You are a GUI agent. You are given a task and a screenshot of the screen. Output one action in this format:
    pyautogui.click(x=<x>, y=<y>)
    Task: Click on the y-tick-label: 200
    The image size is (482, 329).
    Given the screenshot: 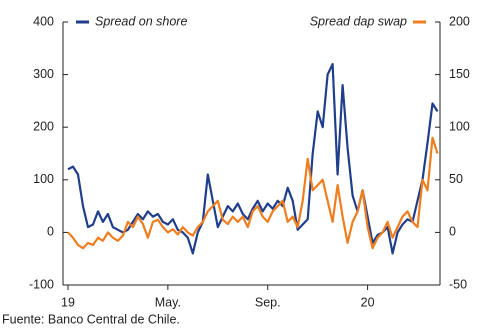 What is the action you would take?
    pyautogui.click(x=43, y=126)
    